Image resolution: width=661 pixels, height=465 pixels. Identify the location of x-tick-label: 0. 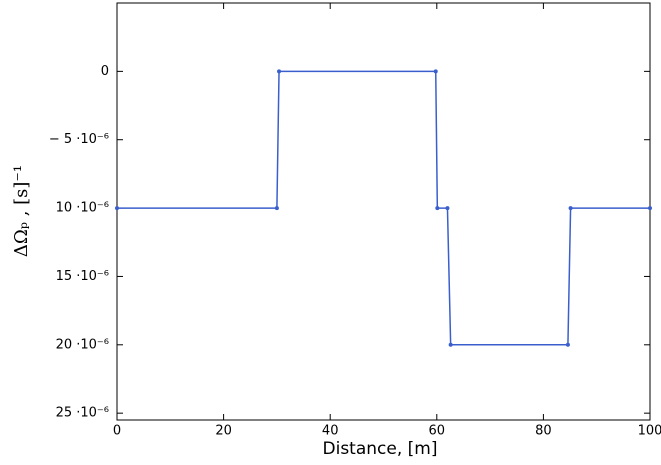
(117, 431).